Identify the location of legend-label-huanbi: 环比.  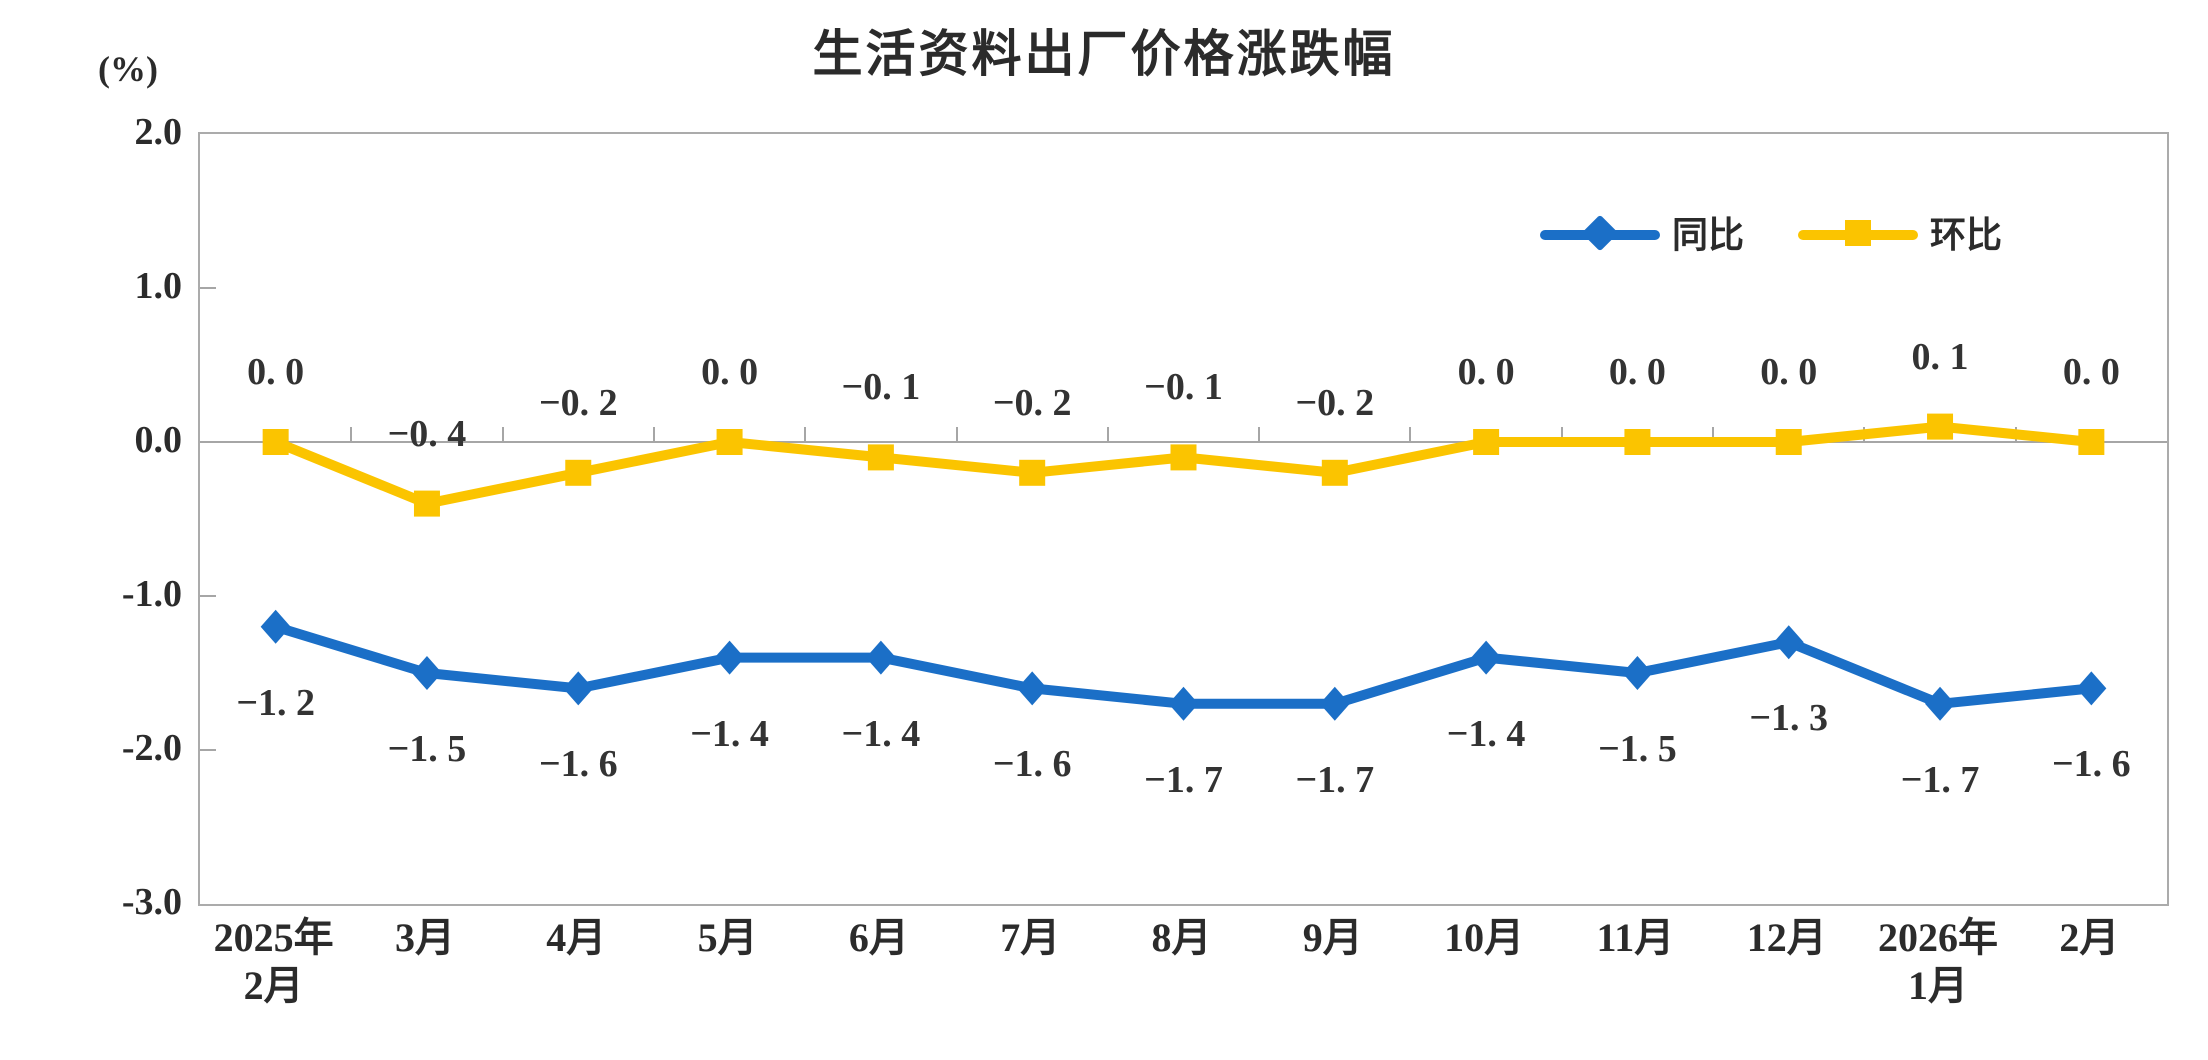
(1966, 235).